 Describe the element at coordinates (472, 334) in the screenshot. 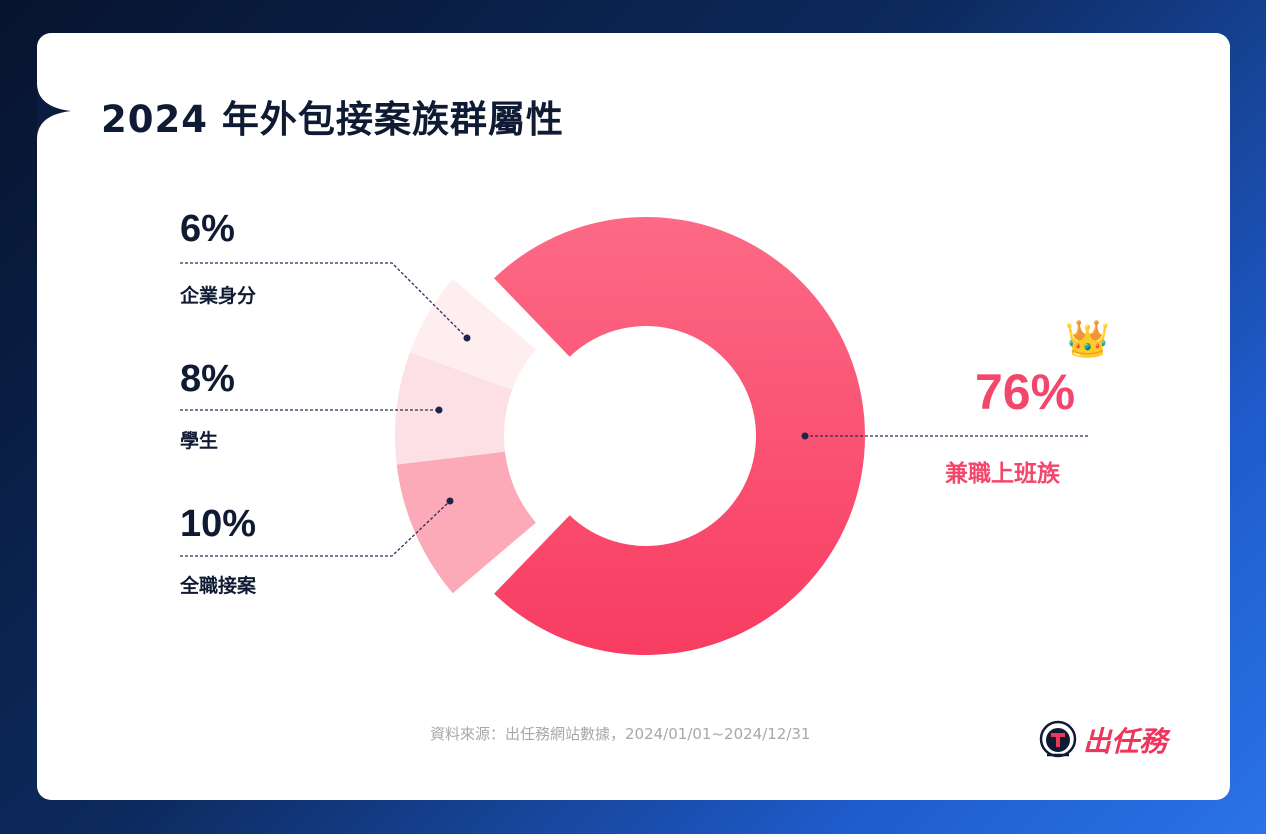

I see `slice-enterprise` at that location.